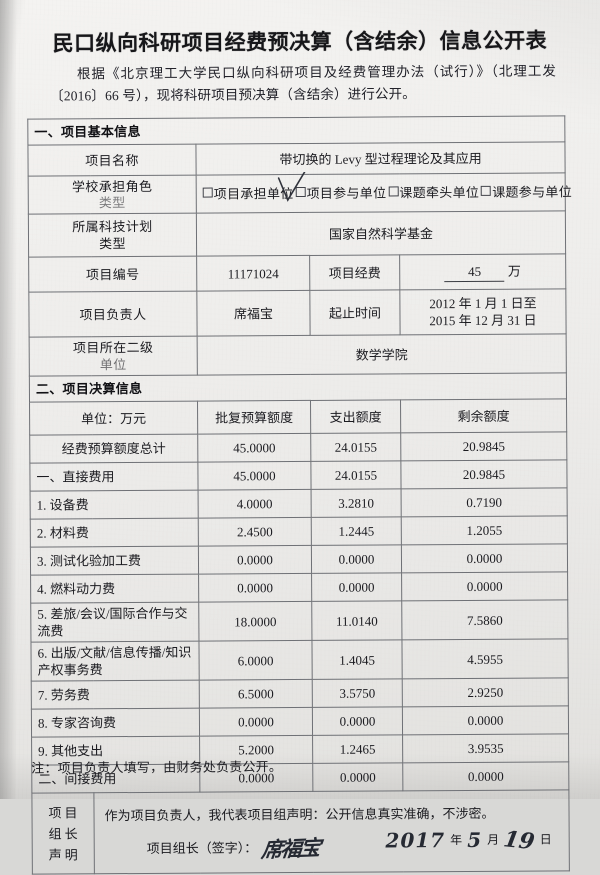 Image resolution: width=600 pixels, height=875 pixels. What do you see at coordinates (256, 694) in the screenshot?
I see `budget-row-approved: 6.5000` at bounding box center [256, 694].